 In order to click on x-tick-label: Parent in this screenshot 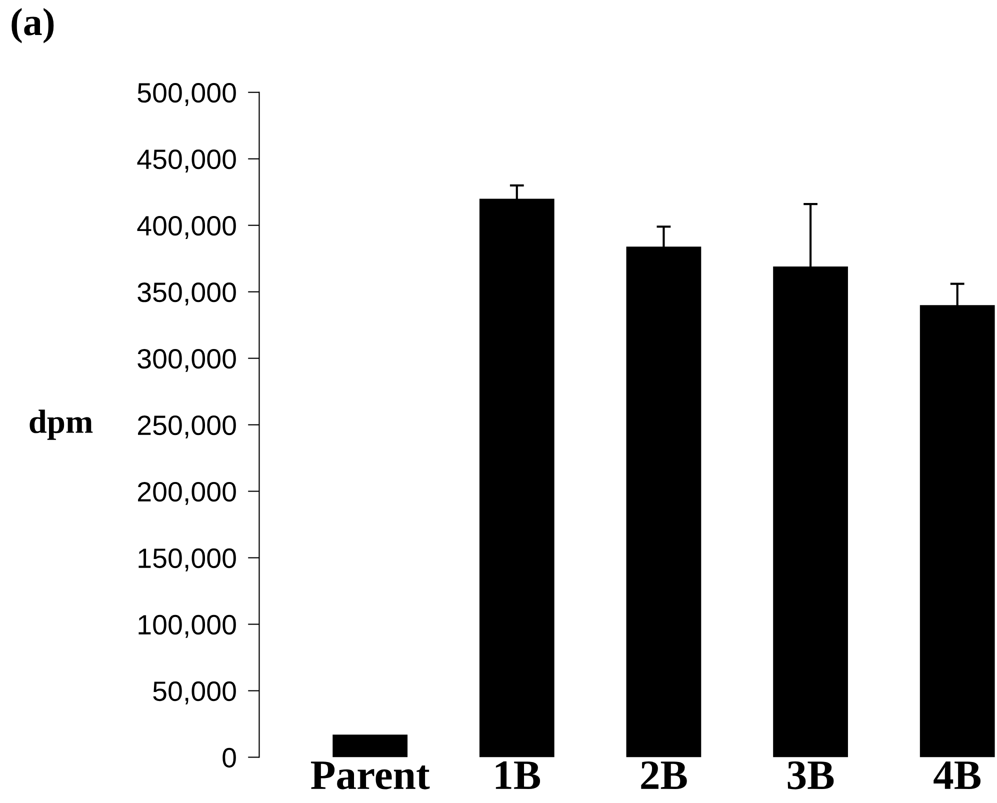, I will do `click(370, 776)`.